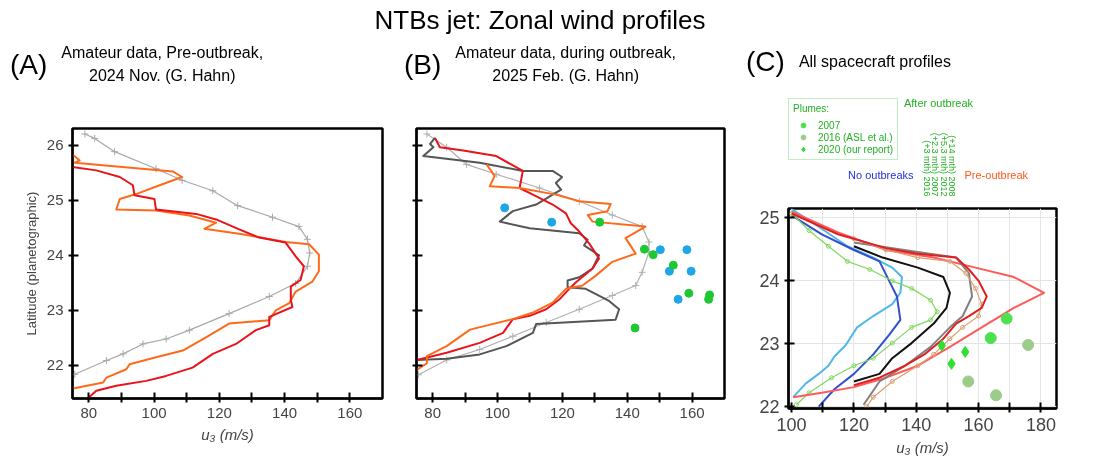 The height and width of the screenshot is (473, 1101). Describe the element at coordinates (55, 145) in the screenshot. I see `y-tick-label: 26` at that location.